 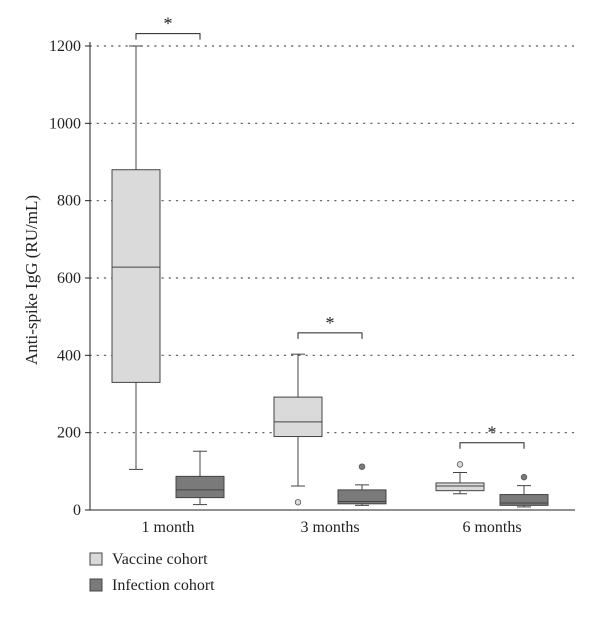 I want to click on y-tick-label: 800, so click(x=69, y=201).